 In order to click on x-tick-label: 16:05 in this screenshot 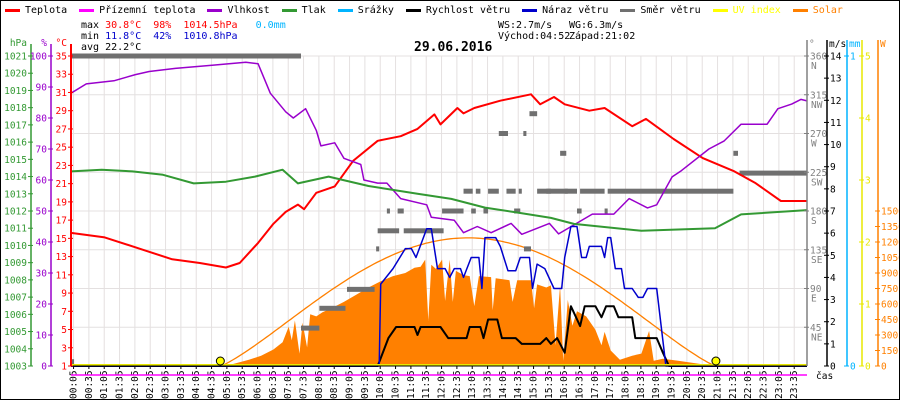, I will do `click(564, 384)`.